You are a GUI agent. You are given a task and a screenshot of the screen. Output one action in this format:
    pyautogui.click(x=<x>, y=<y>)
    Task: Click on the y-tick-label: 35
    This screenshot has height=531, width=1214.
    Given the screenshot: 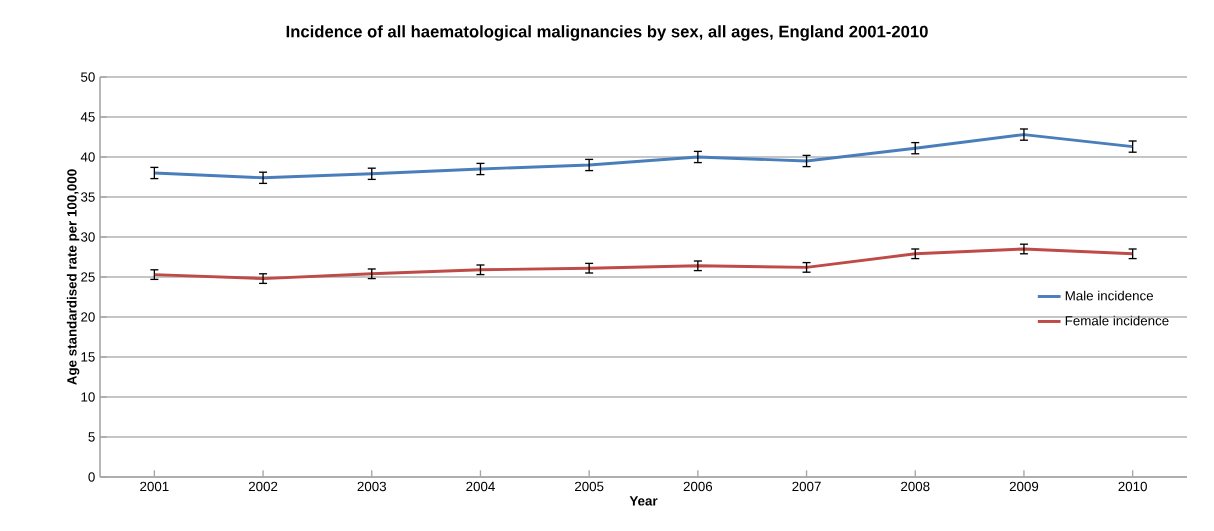 What is the action you would take?
    pyautogui.click(x=87, y=197)
    